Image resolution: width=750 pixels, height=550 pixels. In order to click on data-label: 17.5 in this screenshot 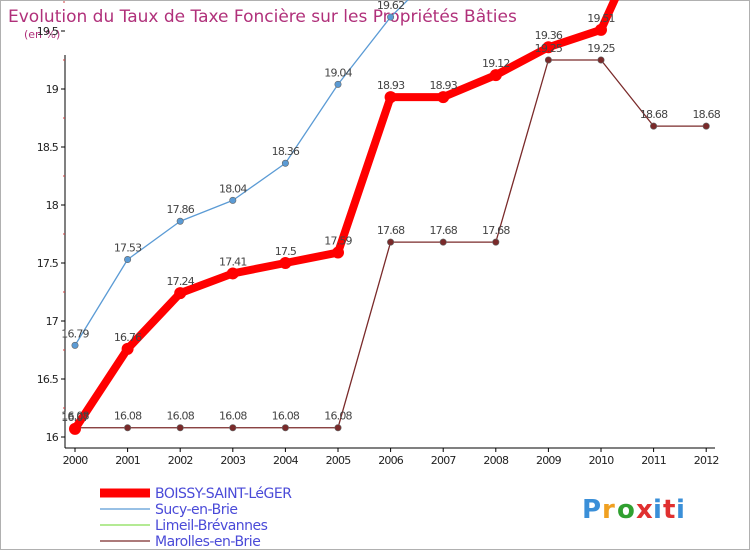, I will do `click(286, 251)`.